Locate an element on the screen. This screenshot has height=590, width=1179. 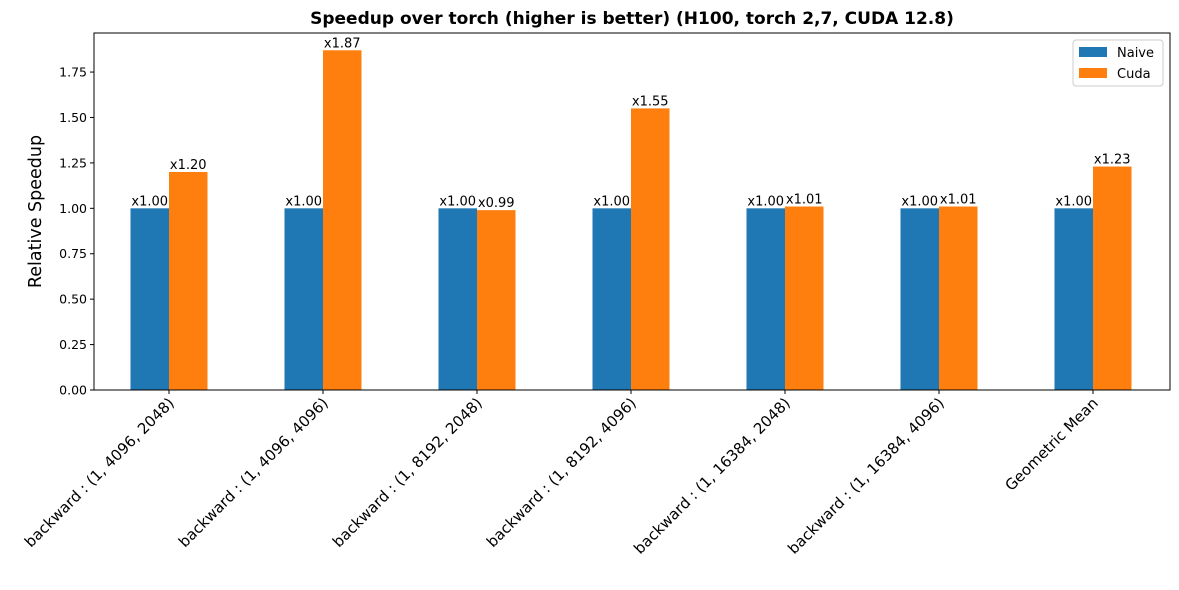
y-tick-label: 0.75 is located at coordinates (73, 253).